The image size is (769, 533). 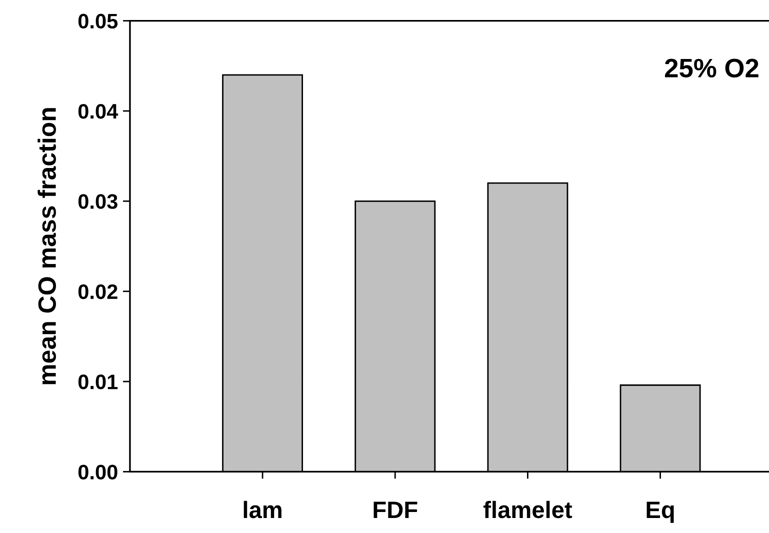 I want to click on y-tick-label: 0.03, so click(x=98, y=201).